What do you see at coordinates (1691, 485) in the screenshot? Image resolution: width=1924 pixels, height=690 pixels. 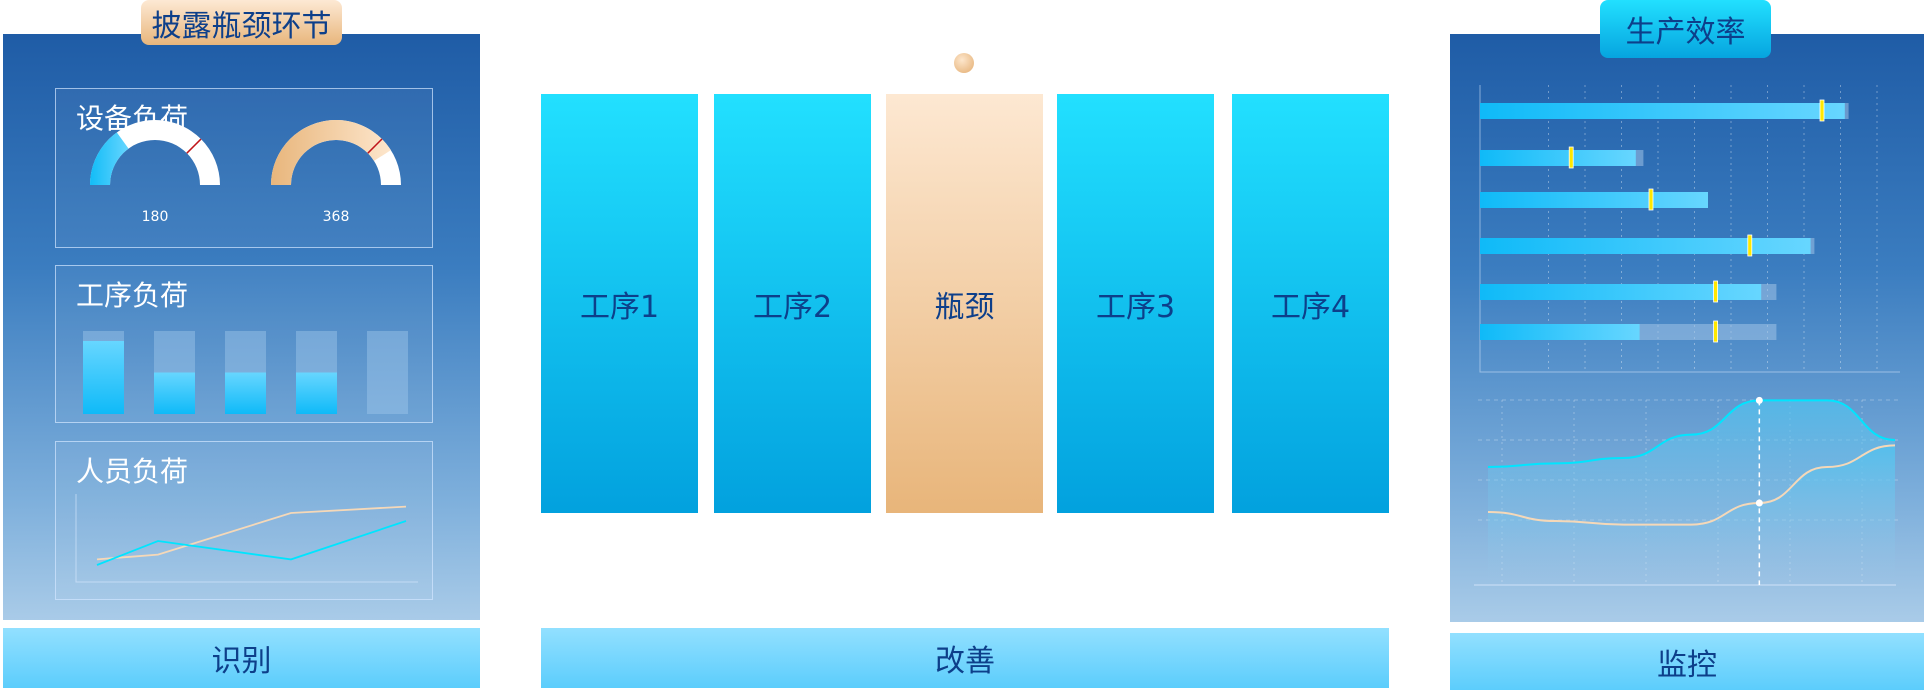 I see `efficiency-line-peach` at bounding box center [1691, 485].